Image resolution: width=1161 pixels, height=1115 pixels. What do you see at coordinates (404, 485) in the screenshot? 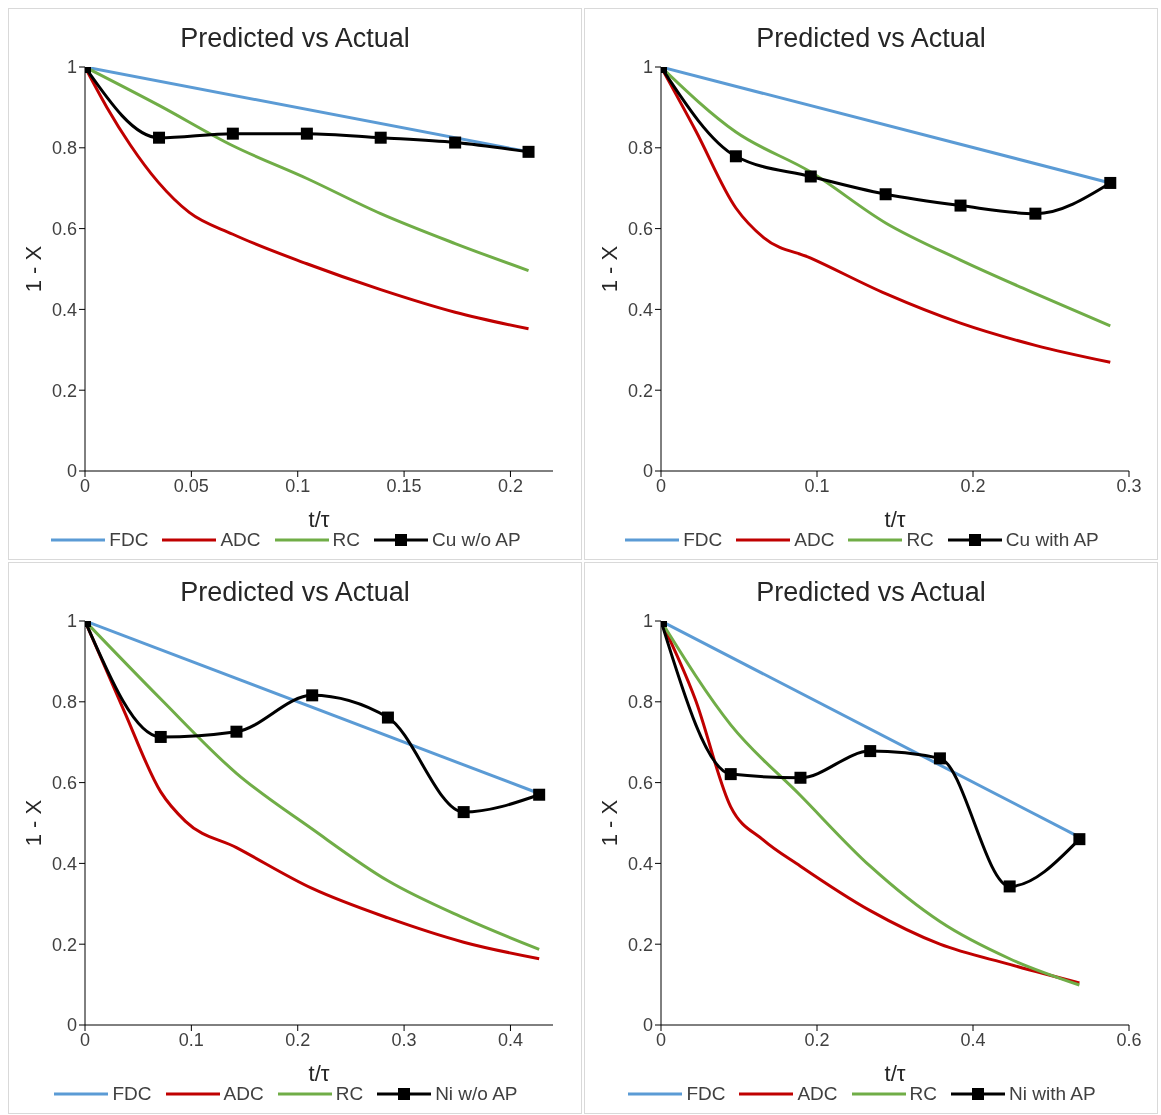
I see `x-tick-label: 0.15` at bounding box center [404, 485].